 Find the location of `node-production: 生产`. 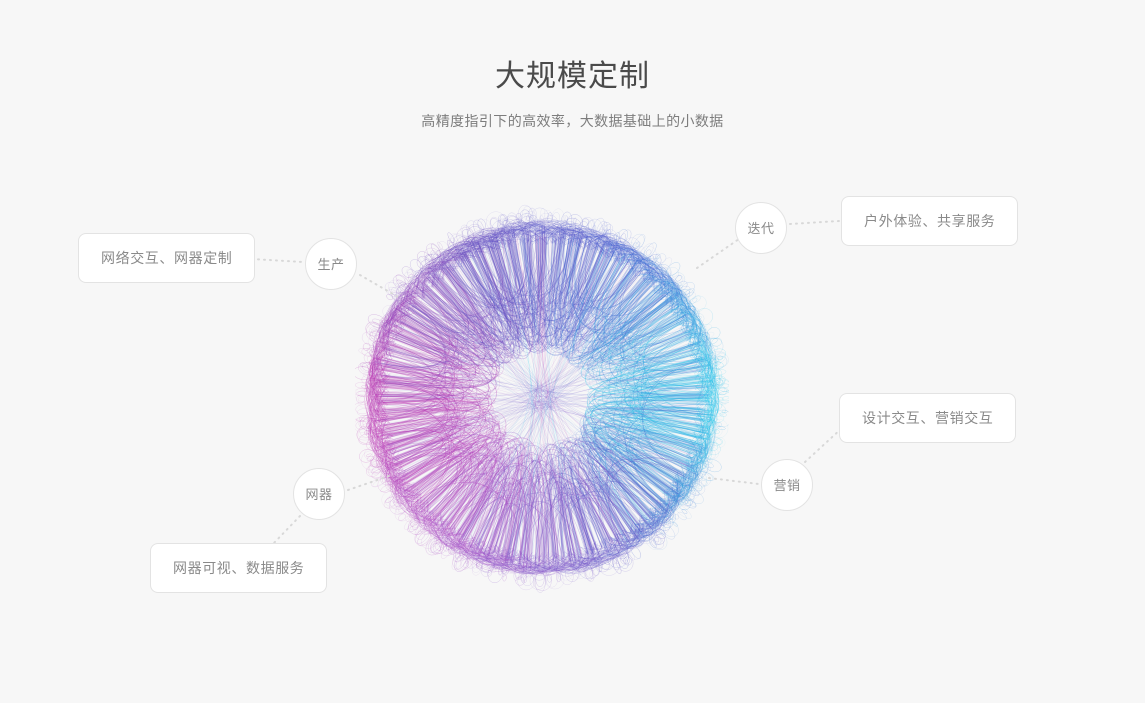

node-production: 生产 is located at coordinates (331, 264).